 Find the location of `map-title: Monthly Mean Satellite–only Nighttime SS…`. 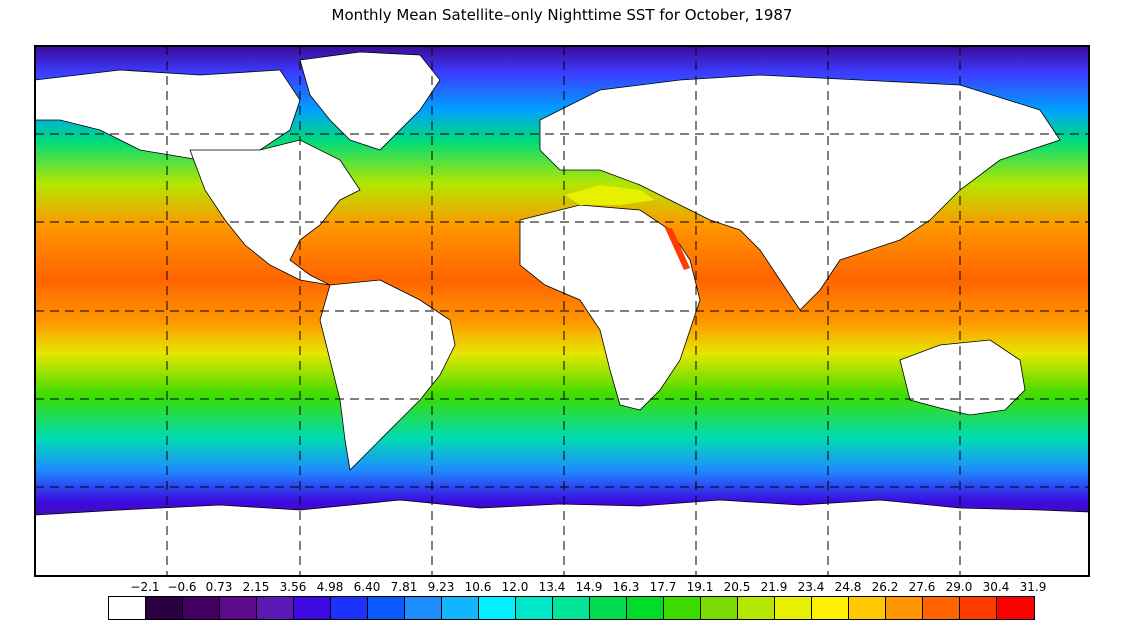

map-title: Monthly Mean Satellite–only Nighttime SS… is located at coordinates (562, 15).